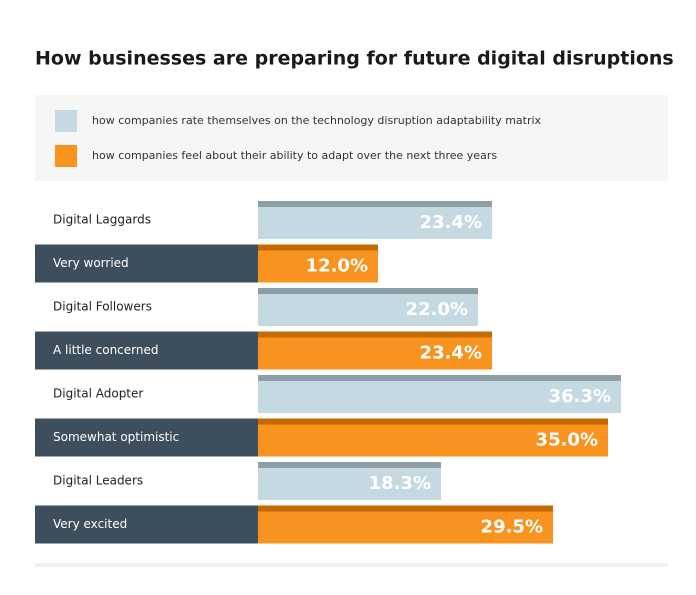 This screenshot has height=595, width=696. Describe the element at coordinates (90, 524) in the screenshot. I see `row-label: Very excited` at that location.